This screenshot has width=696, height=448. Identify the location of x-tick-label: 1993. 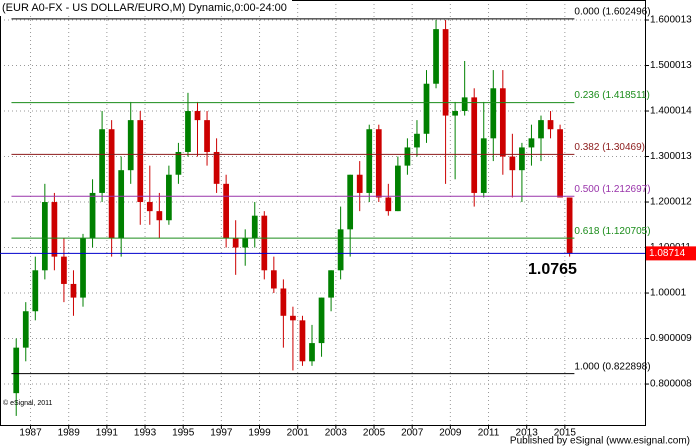
(145, 433).